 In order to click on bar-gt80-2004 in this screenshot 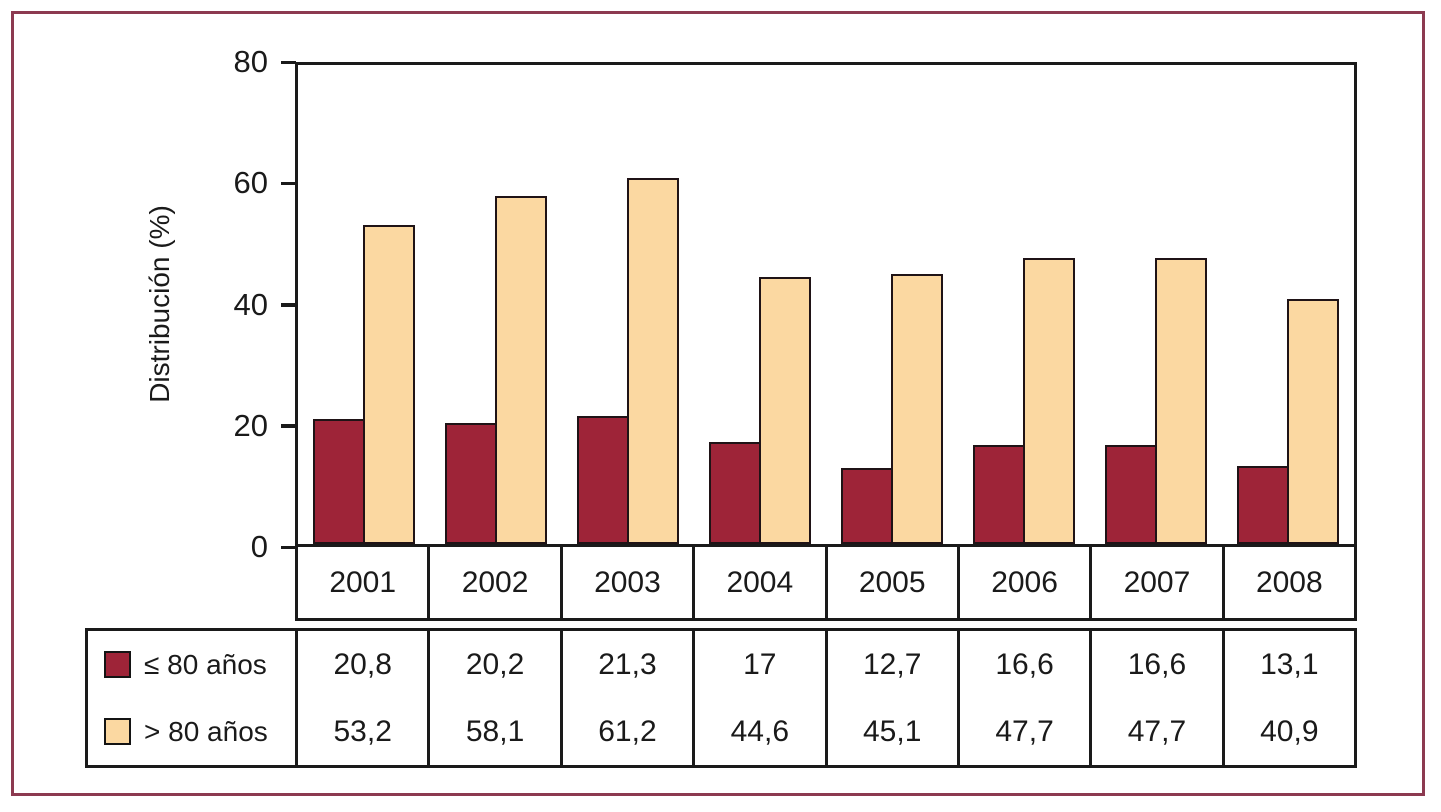, I will do `click(784, 410)`.